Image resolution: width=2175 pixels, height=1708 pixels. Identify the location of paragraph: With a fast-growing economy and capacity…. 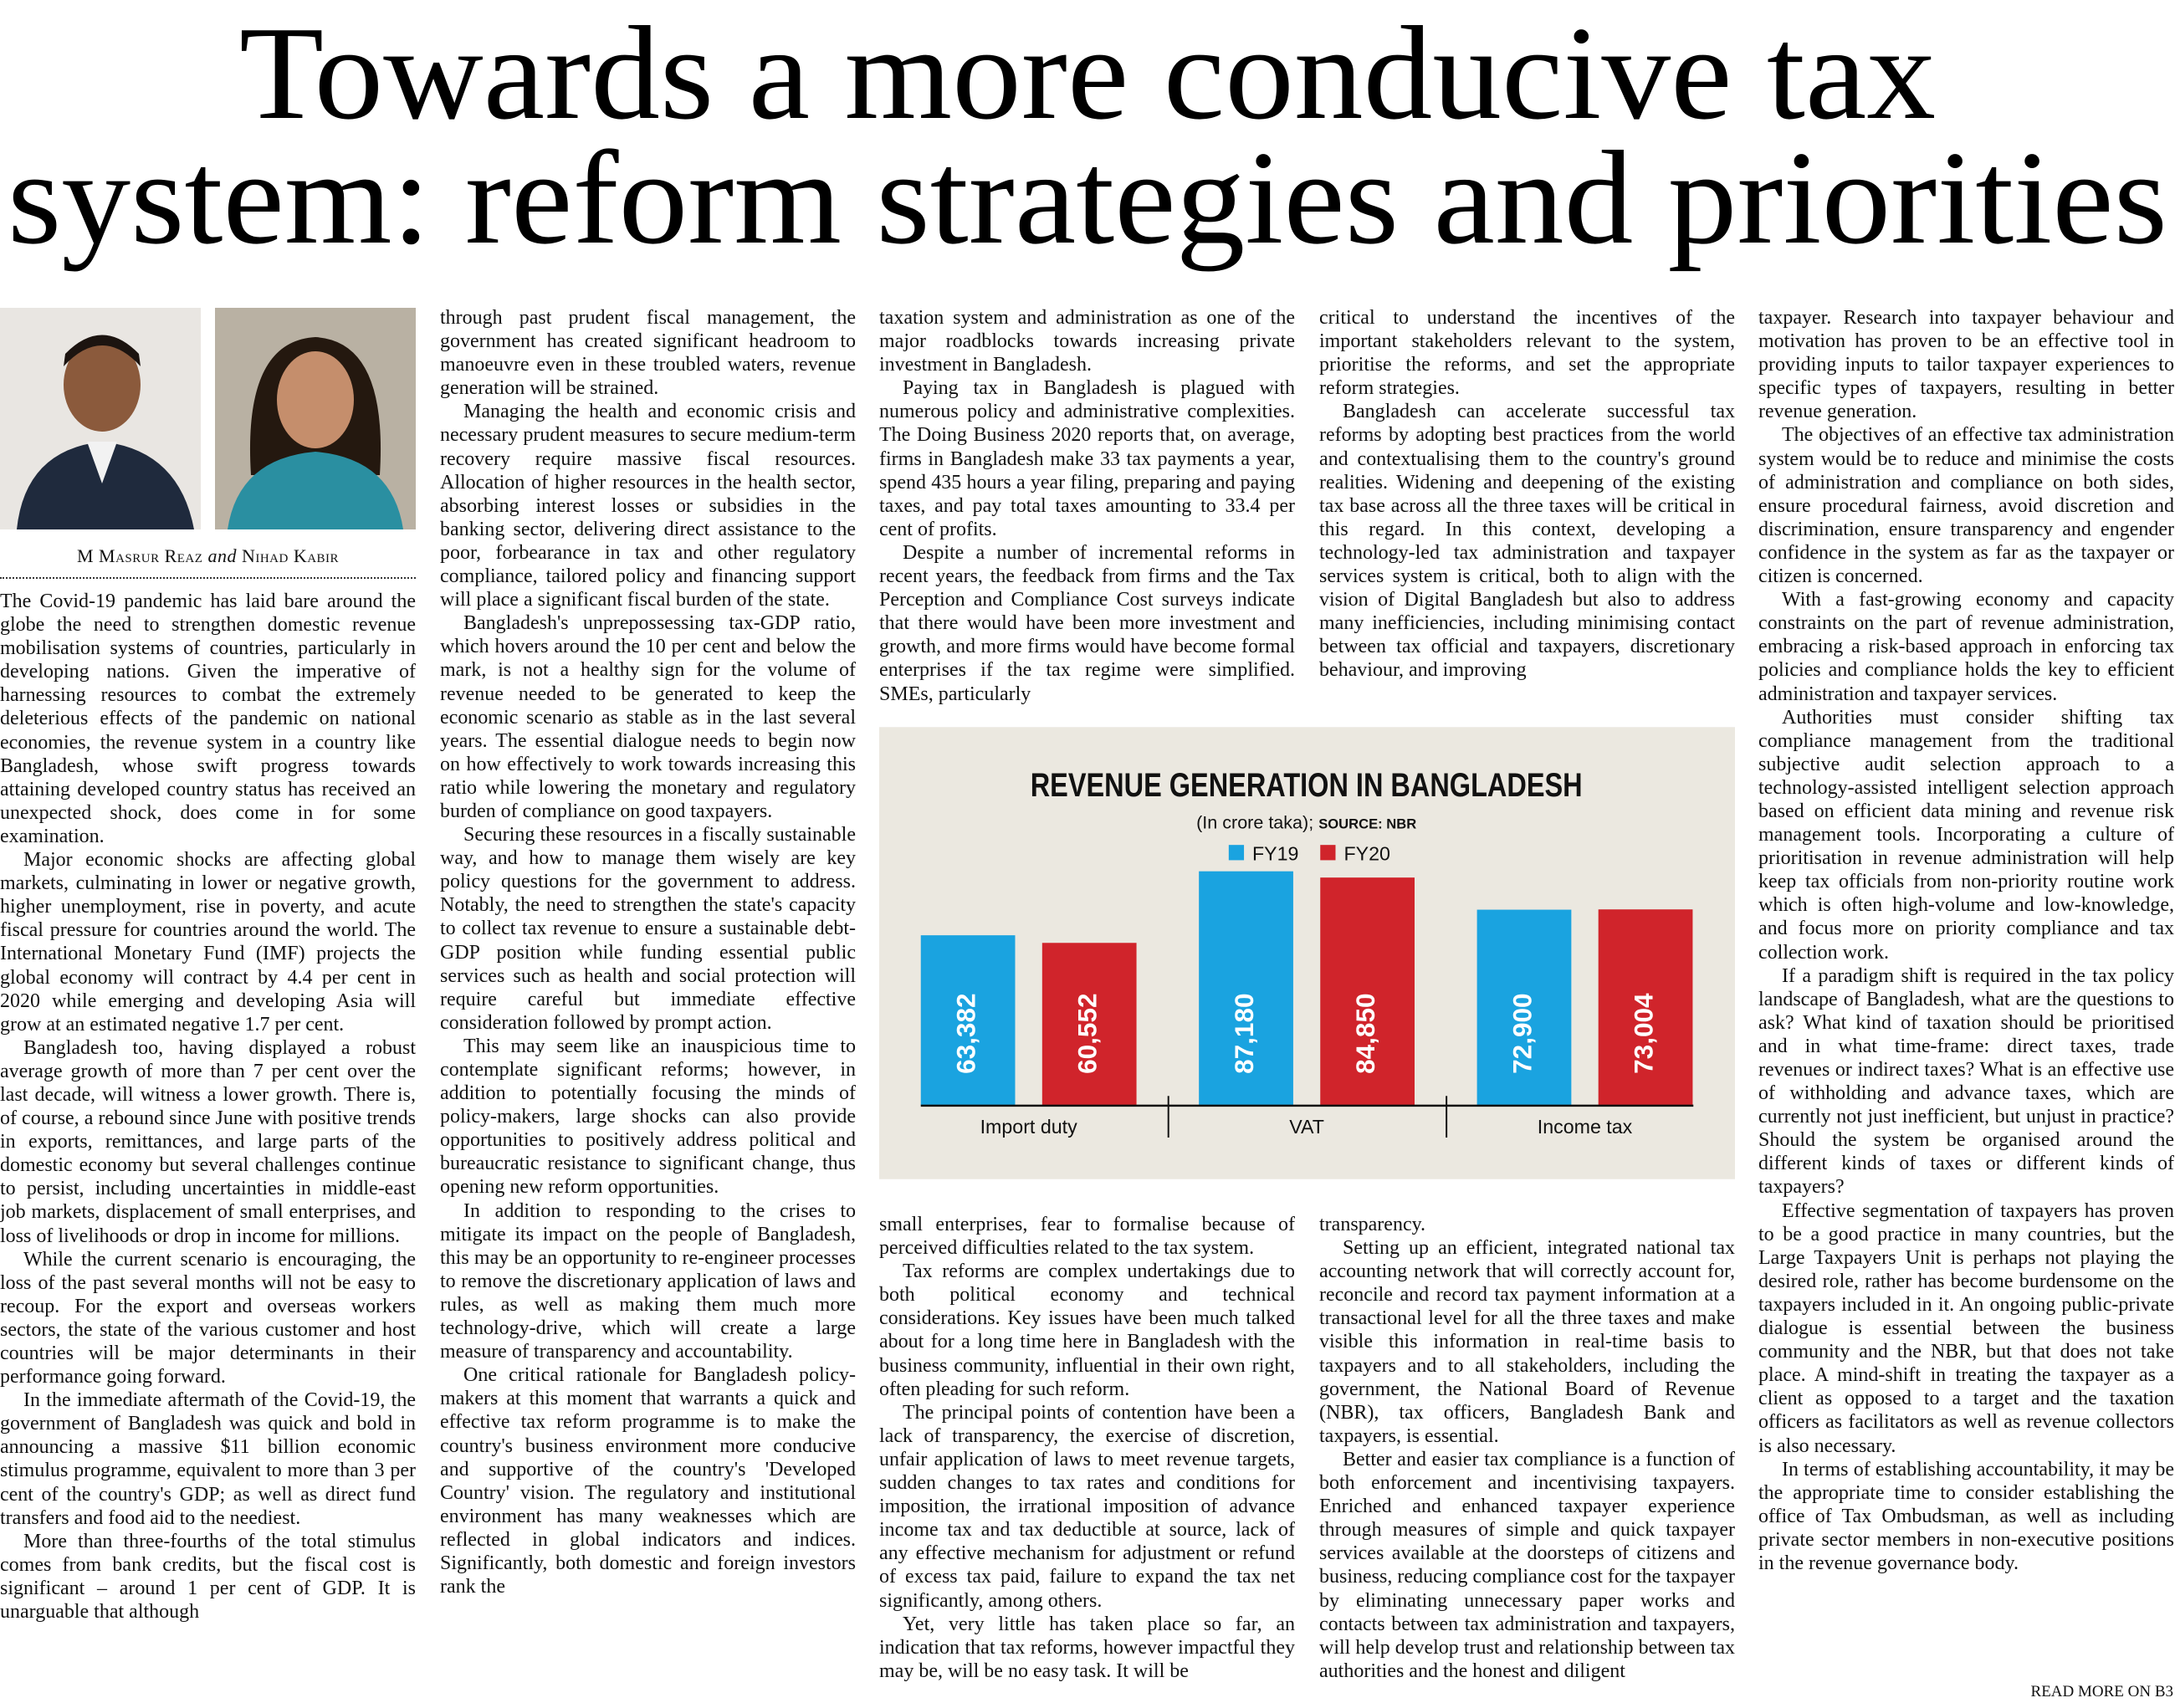
(1966, 647).